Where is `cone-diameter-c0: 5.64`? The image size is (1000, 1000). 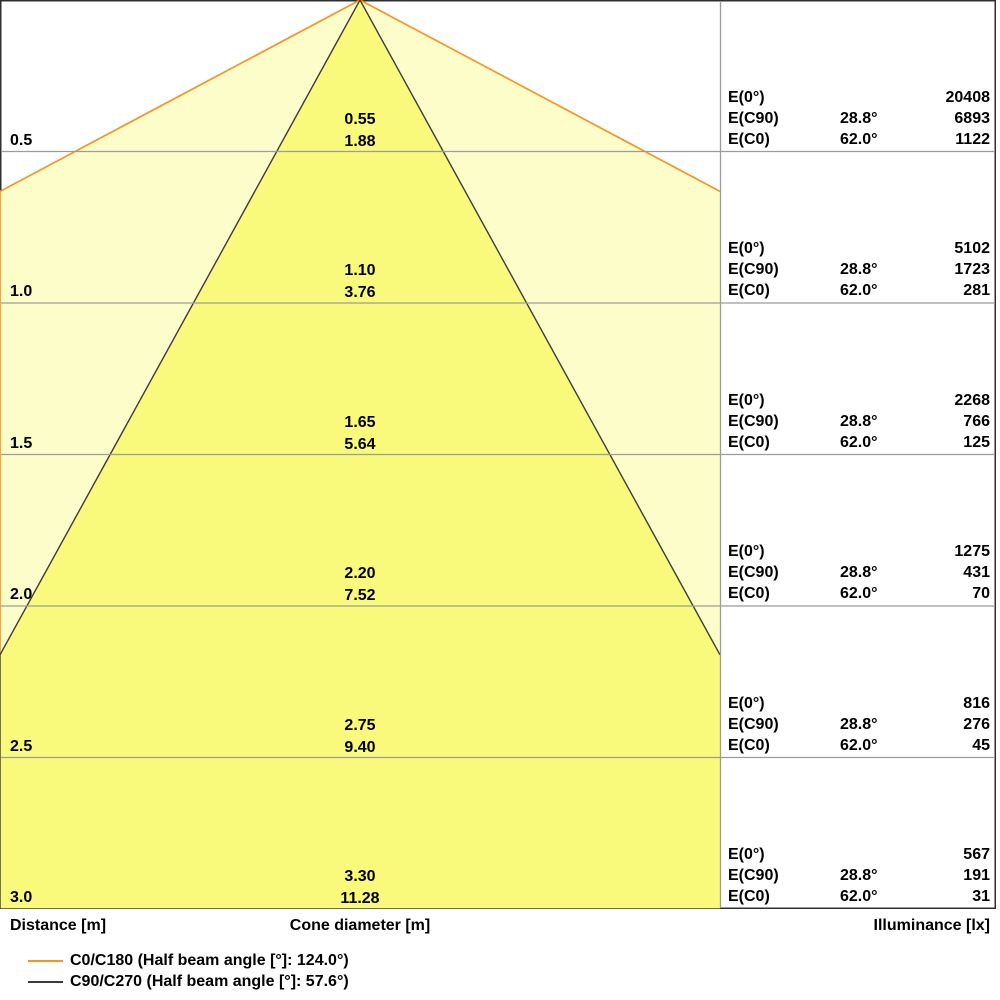 cone-diameter-c0: 5.64 is located at coordinates (360, 444).